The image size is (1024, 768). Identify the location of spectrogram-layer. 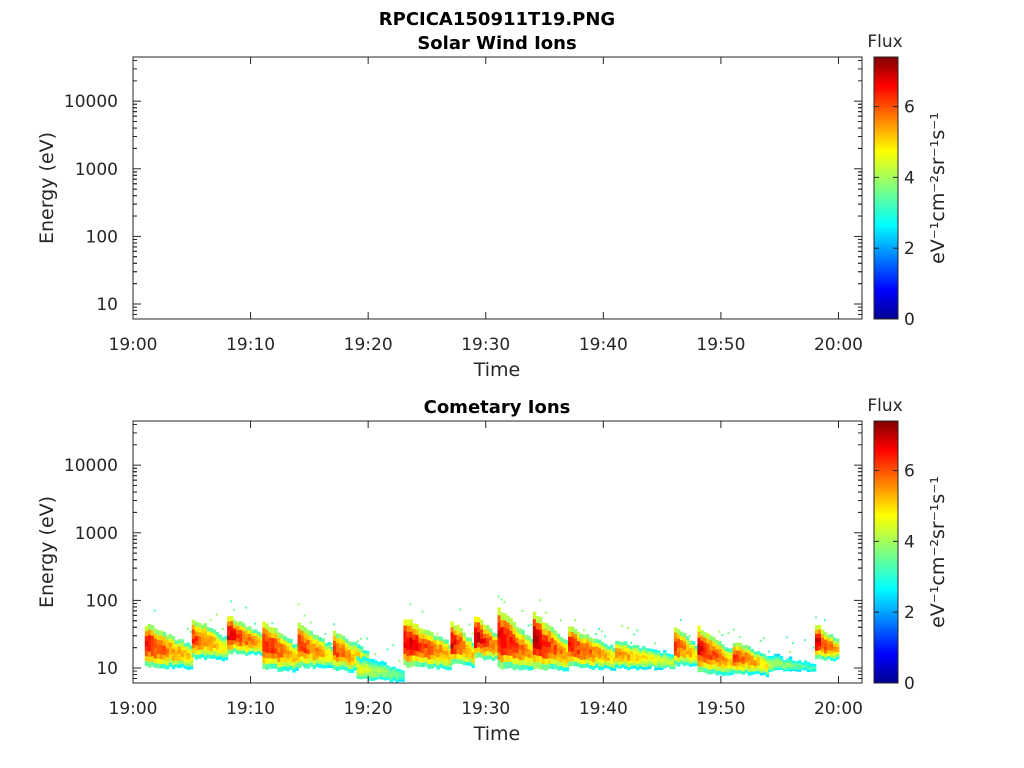
(492, 639).